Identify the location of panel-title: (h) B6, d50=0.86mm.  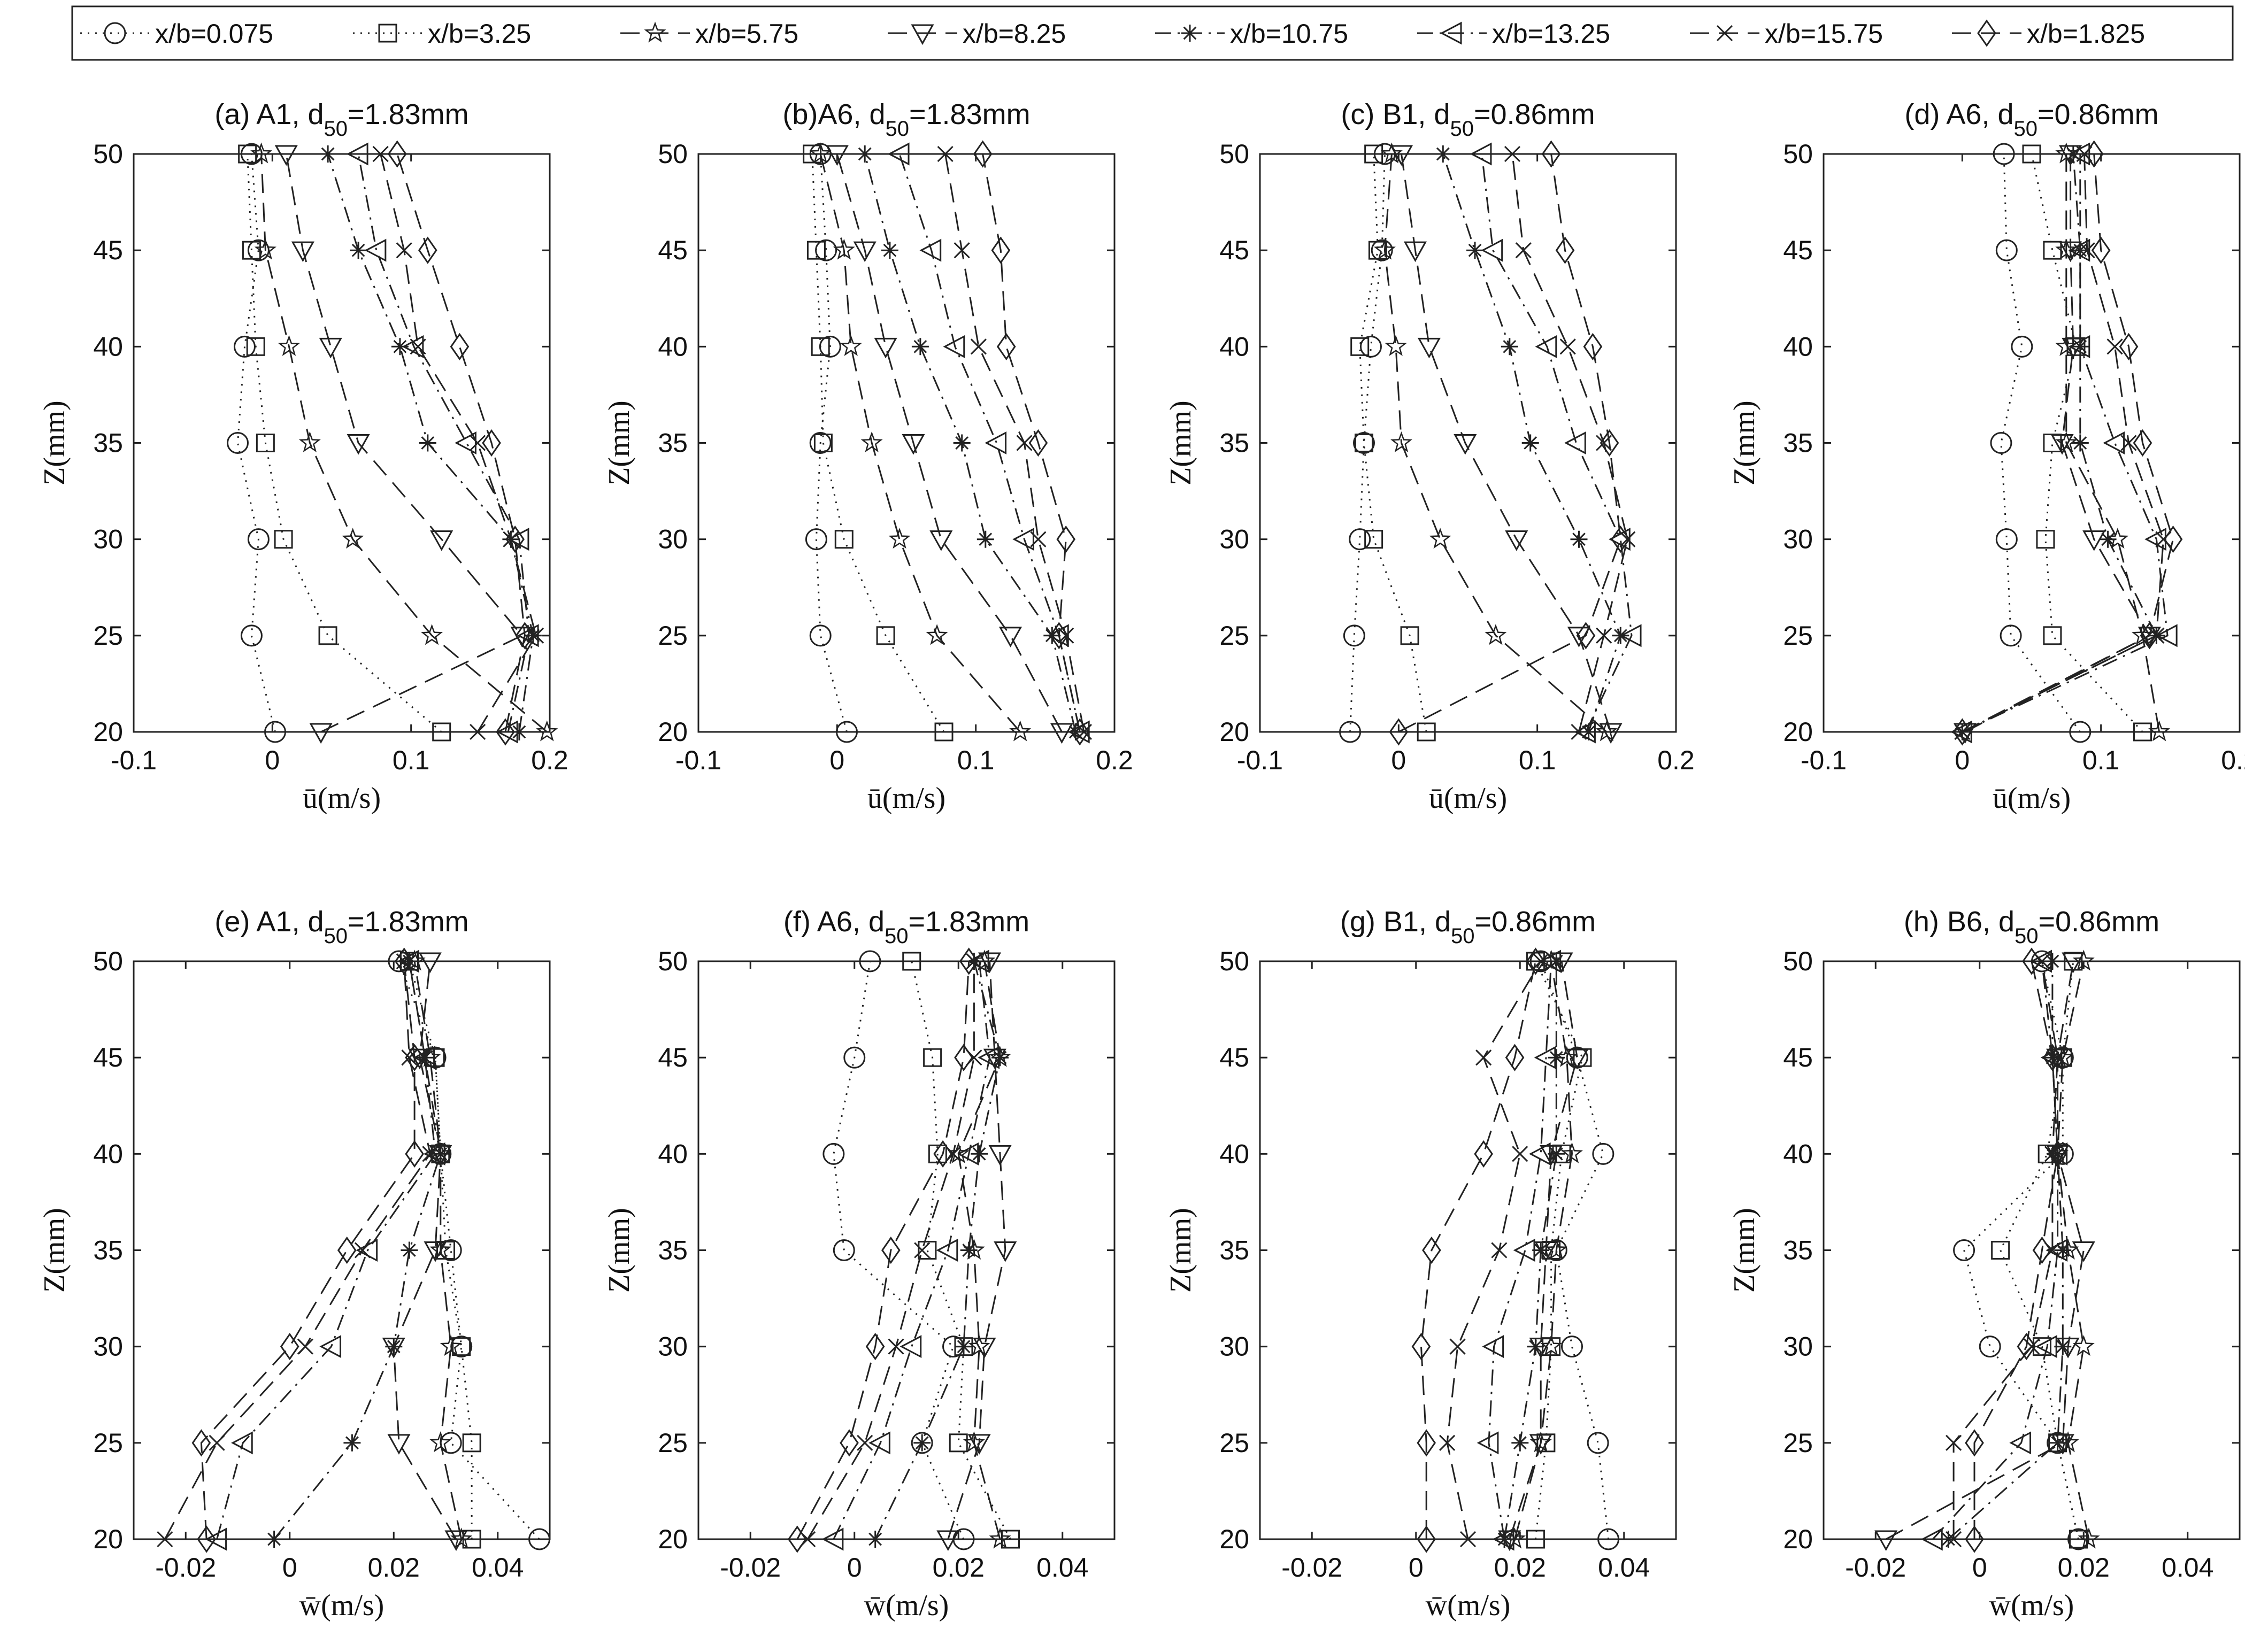
(2031, 927).